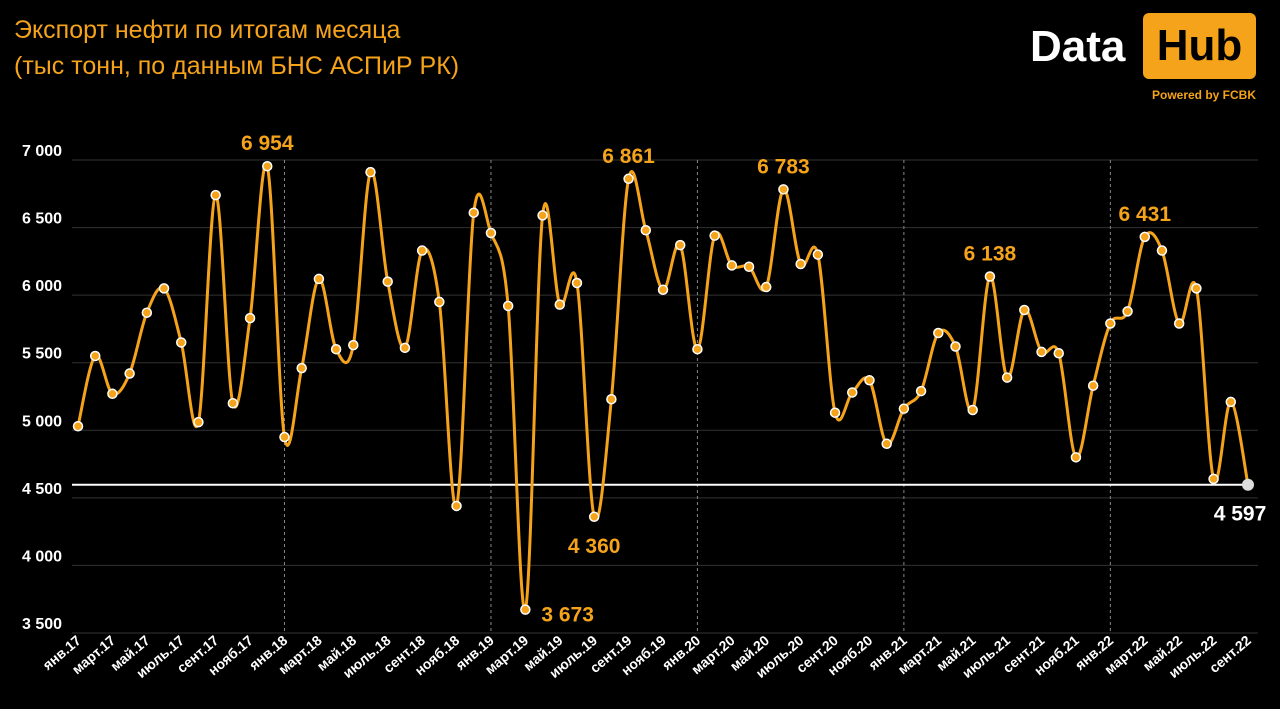 Image resolution: width=1280 pixels, height=709 pixels. I want to click on data-label: 6 431, so click(1144, 214).